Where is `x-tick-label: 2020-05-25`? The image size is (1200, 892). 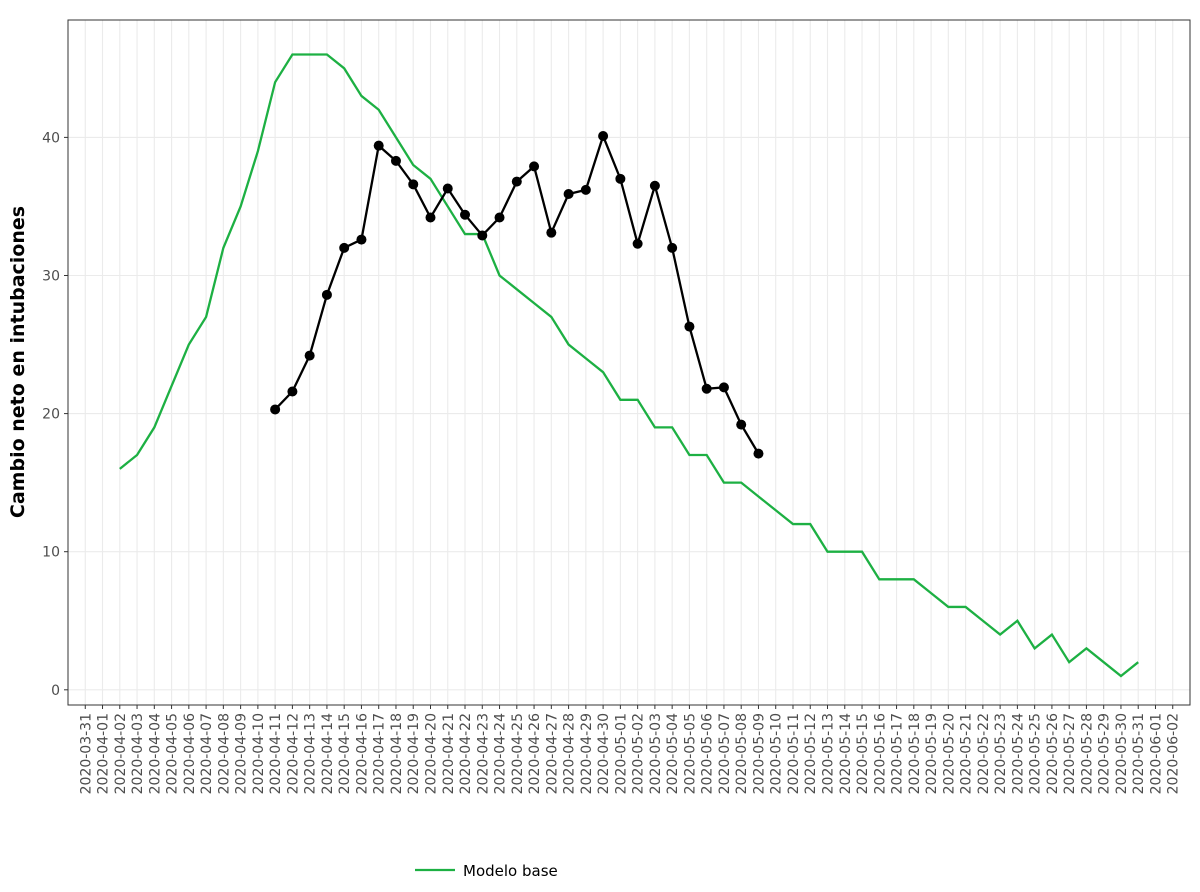
x-tick-label: 2020-05-25 is located at coordinates (1036, 753).